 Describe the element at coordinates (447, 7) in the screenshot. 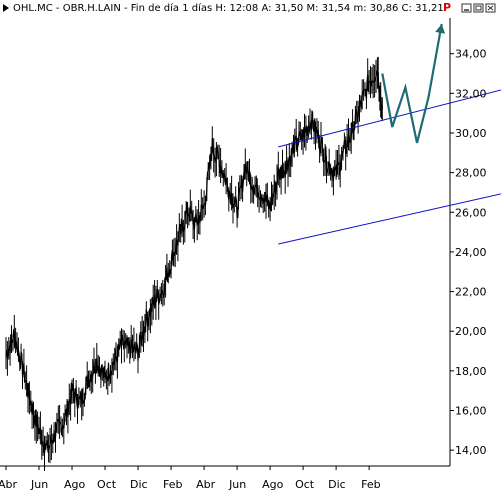

I see `status-flag: P` at that location.